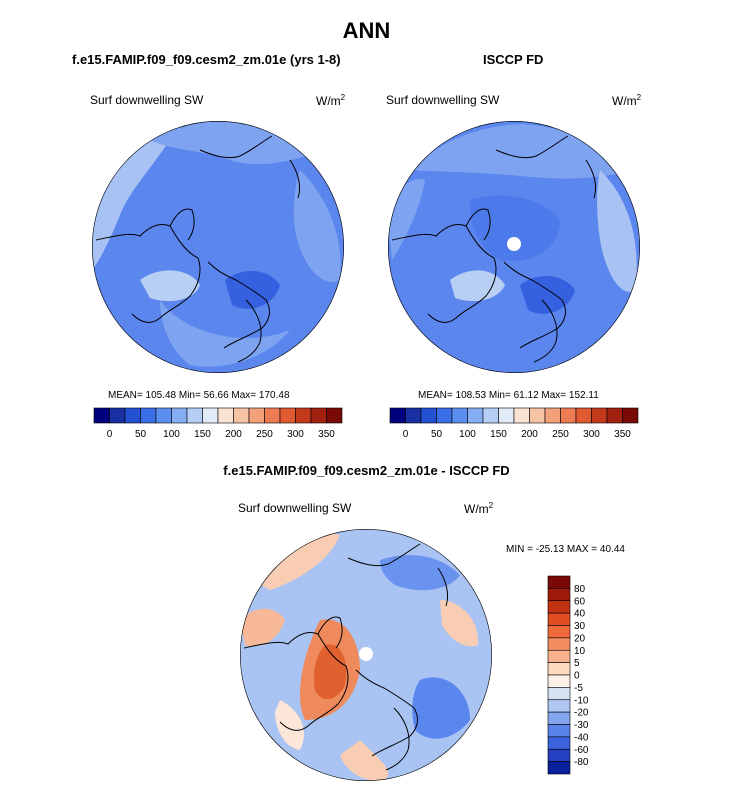 The height and width of the screenshot is (788, 733). I want to click on panel3-units-base: W/m, so click(476, 509).